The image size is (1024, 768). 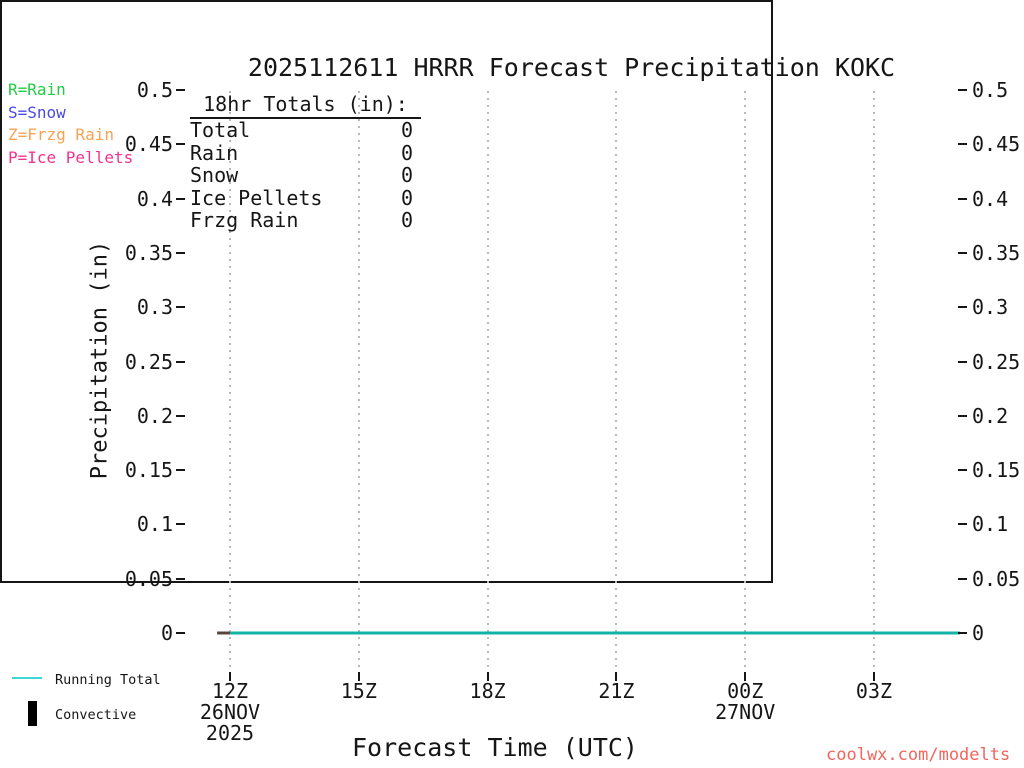 I want to click on y-tick-label-left: 0, so click(x=166, y=633).